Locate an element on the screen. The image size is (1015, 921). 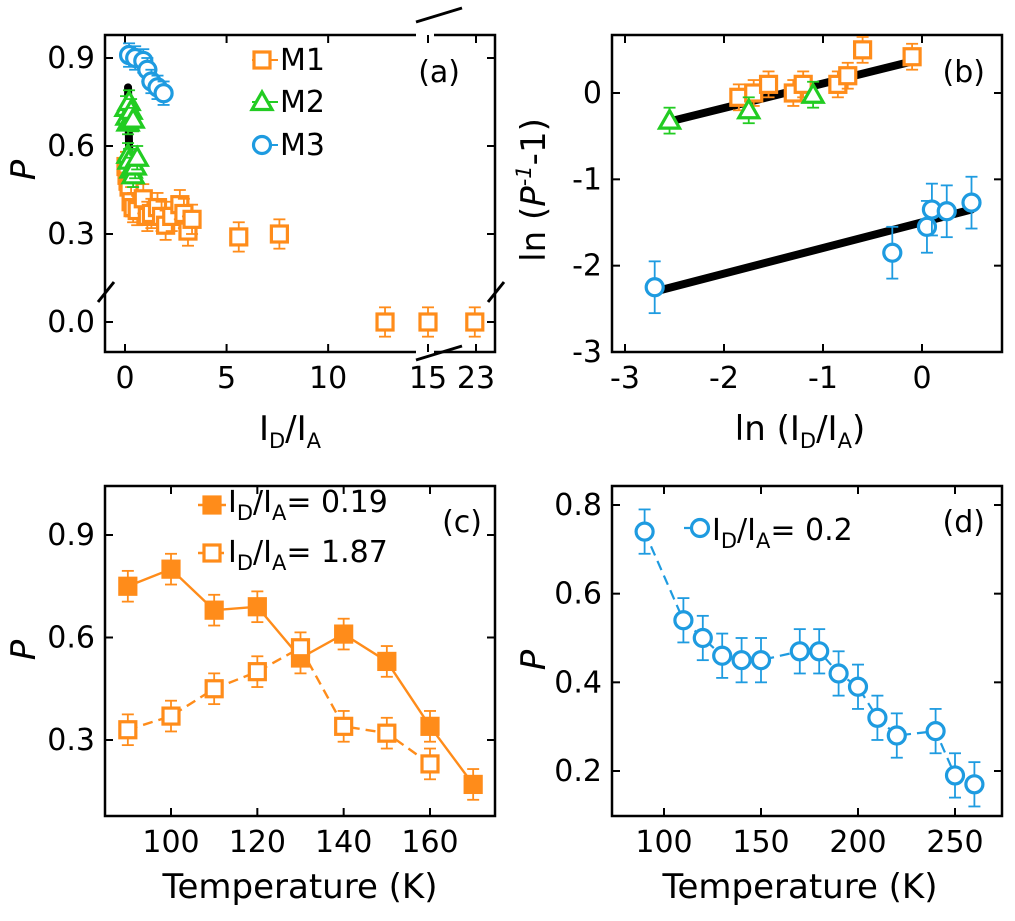
panel-b-x-tick-label: -3 is located at coordinates (625, 378).